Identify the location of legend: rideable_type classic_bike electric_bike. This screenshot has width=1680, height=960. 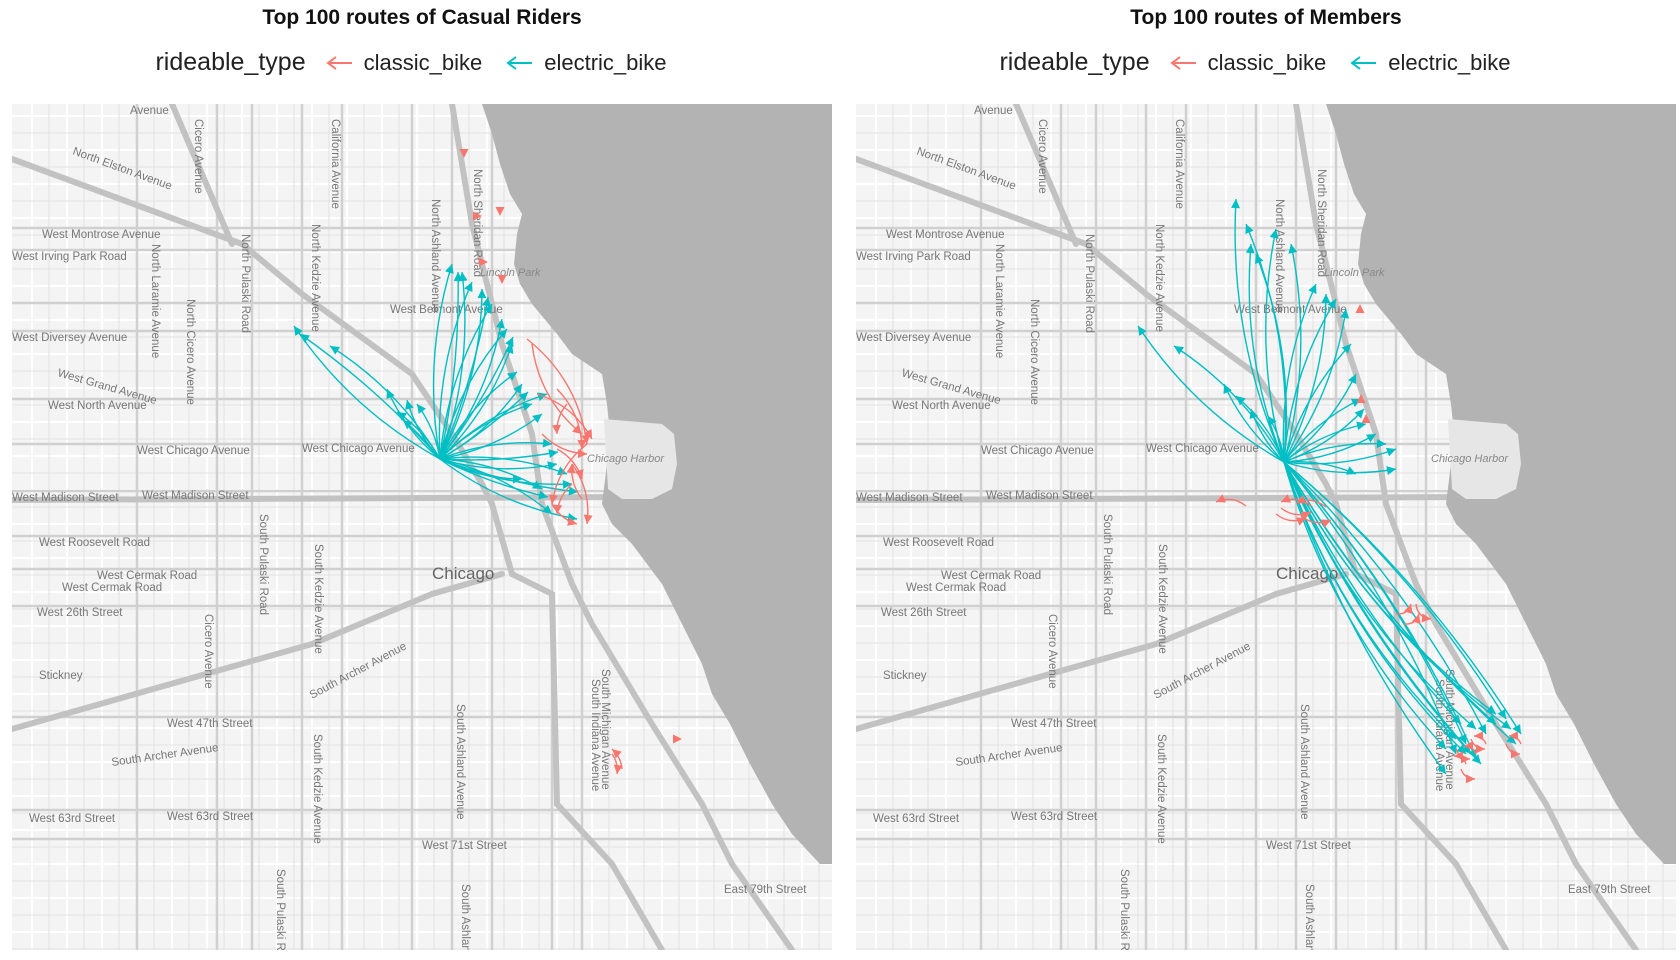
(422, 62).